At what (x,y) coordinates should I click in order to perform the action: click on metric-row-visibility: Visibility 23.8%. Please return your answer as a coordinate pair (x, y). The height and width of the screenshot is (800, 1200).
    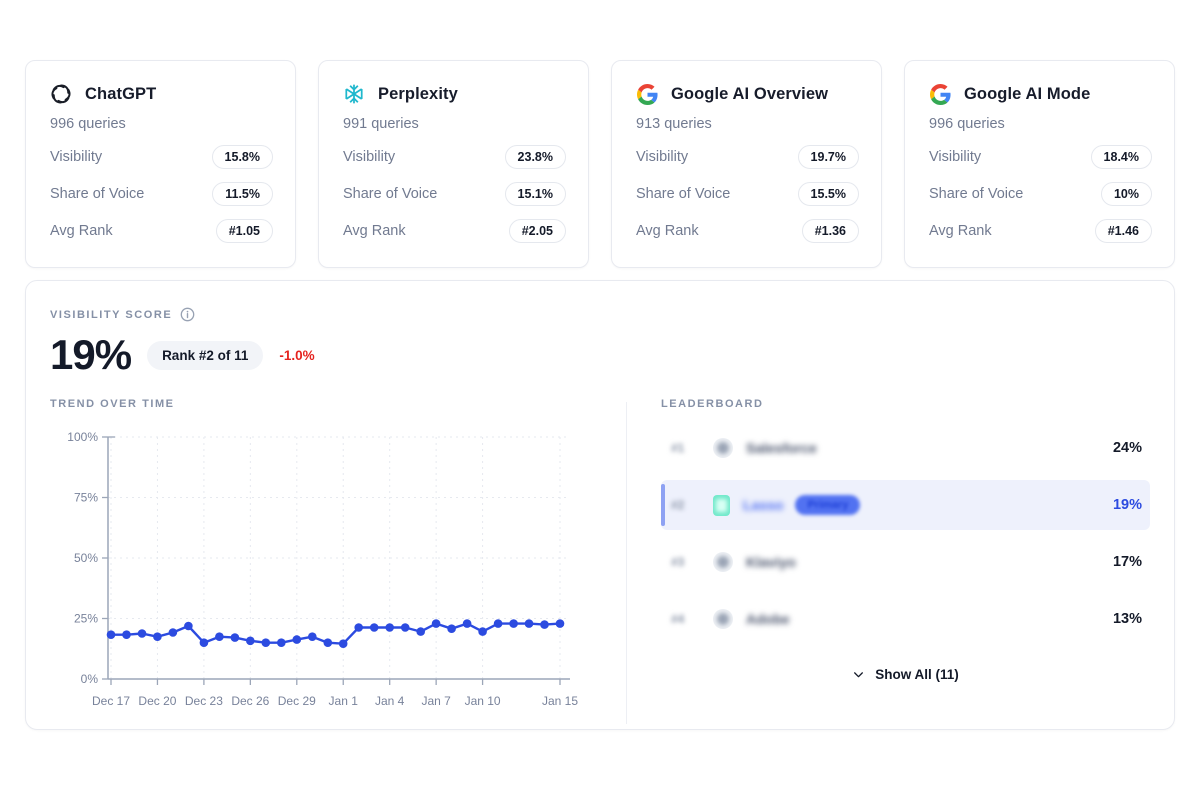
    Looking at the image, I should click on (454, 157).